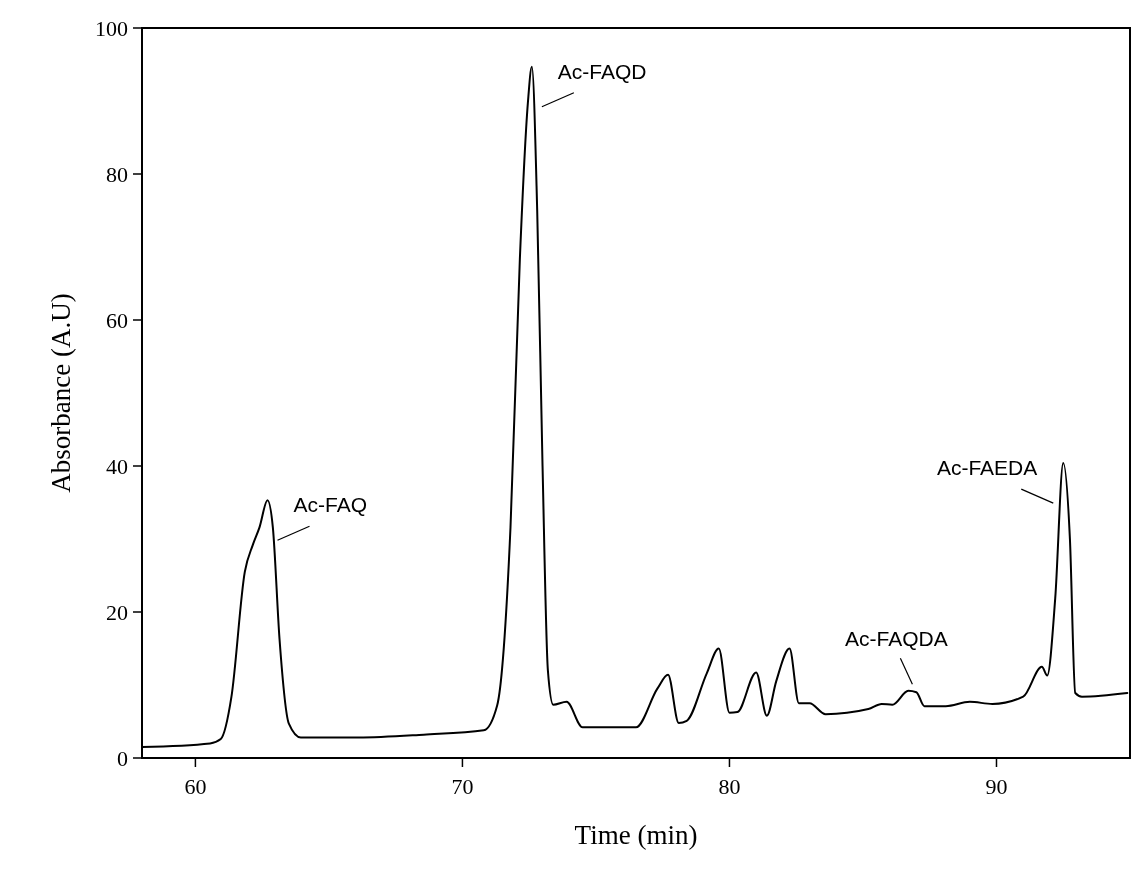  What do you see at coordinates (117, 320) in the screenshot?
I see `y-tick-label: 60` at bounding box center [117, 320].